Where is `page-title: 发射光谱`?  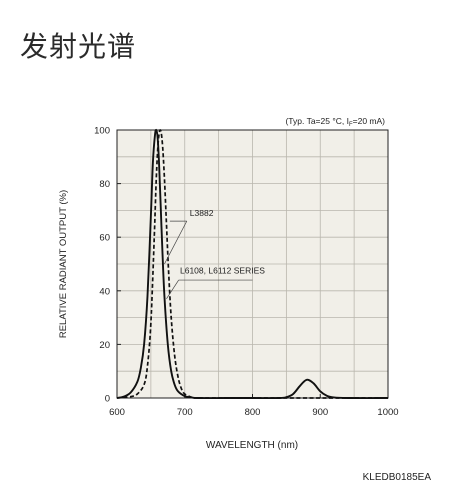 page-title: 发射光谱 is located at coordinates (78, 46).